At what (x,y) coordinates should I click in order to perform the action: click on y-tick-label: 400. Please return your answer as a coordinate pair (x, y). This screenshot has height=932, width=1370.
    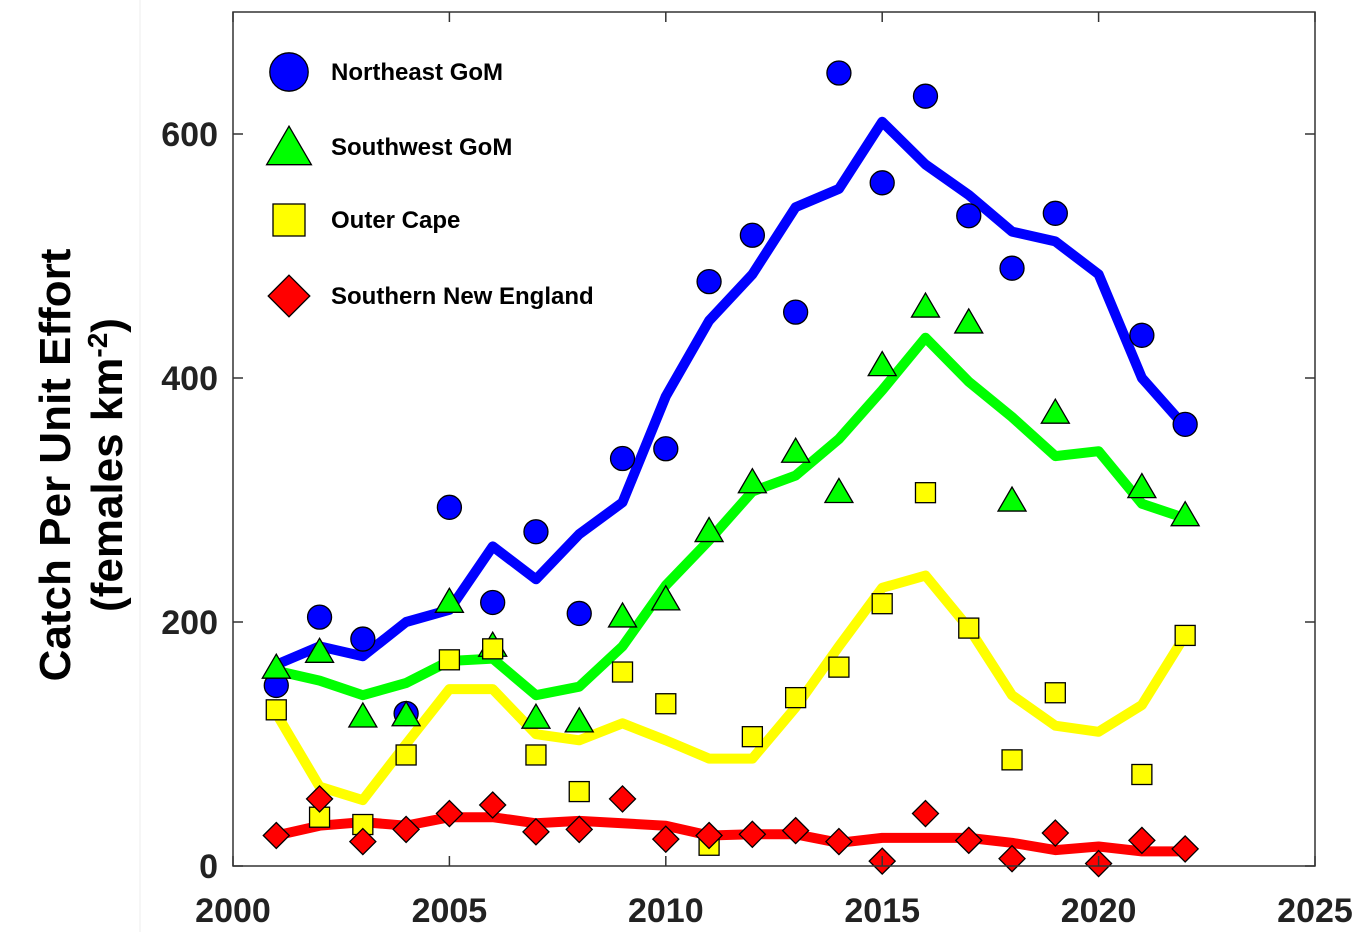
    Looking at the image, I should click on (189, 379).